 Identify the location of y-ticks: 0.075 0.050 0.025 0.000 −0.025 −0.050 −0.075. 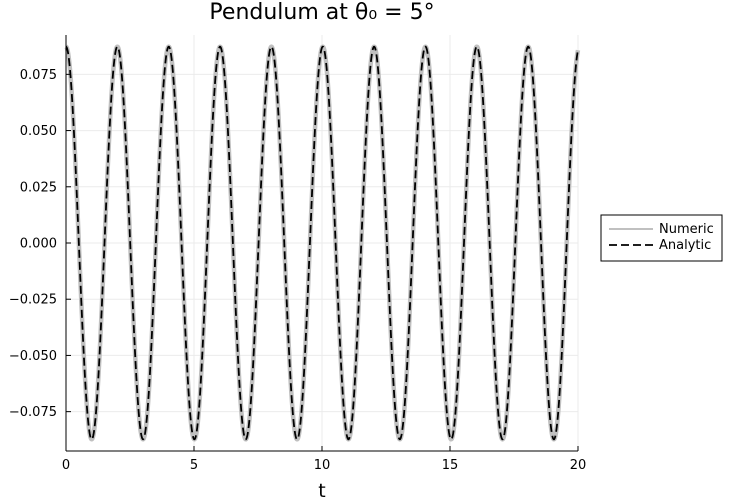
(40, 244).